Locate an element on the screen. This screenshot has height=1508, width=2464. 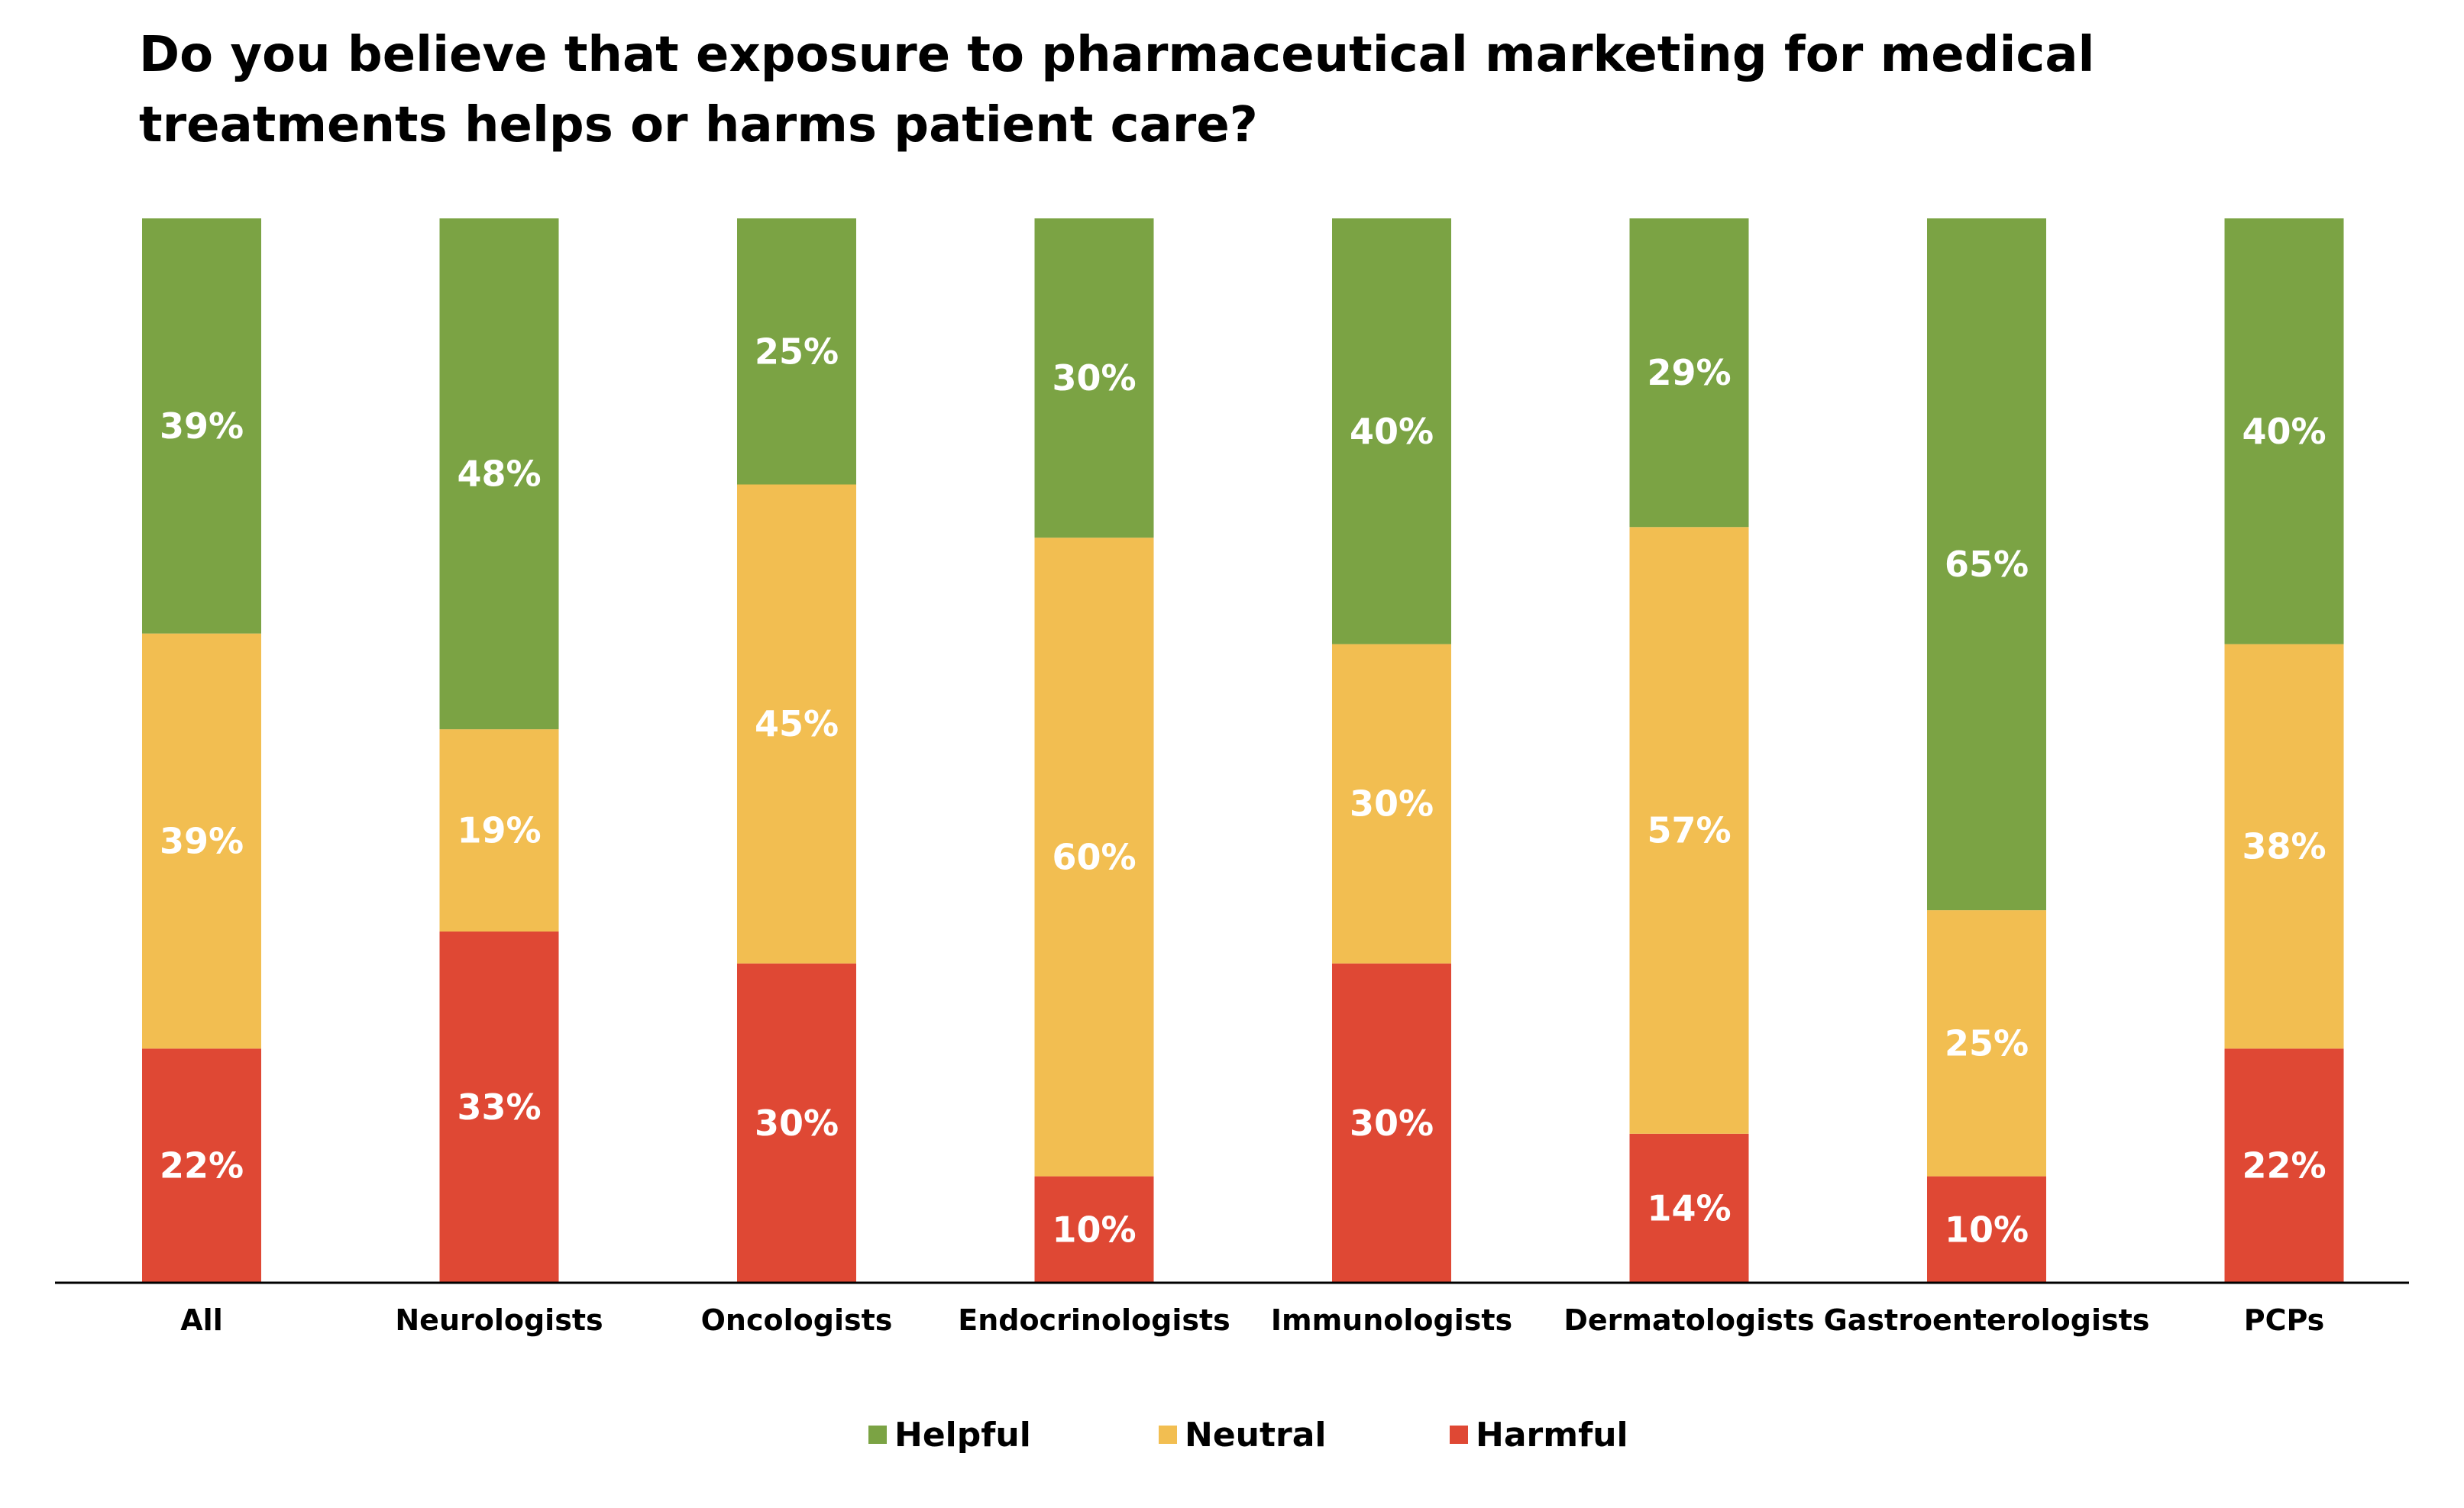
bar-segment-neurologists-helpful is located at coordinates (499, 474).